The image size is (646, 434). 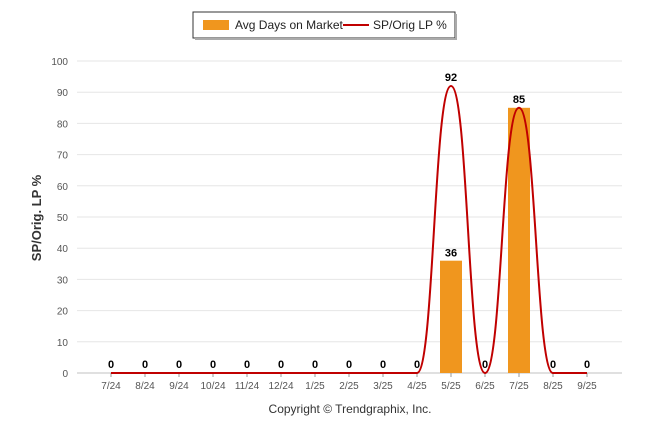 I want to click on y-axis-label: SP/Orig. LP %, so click(x=36, y=217).